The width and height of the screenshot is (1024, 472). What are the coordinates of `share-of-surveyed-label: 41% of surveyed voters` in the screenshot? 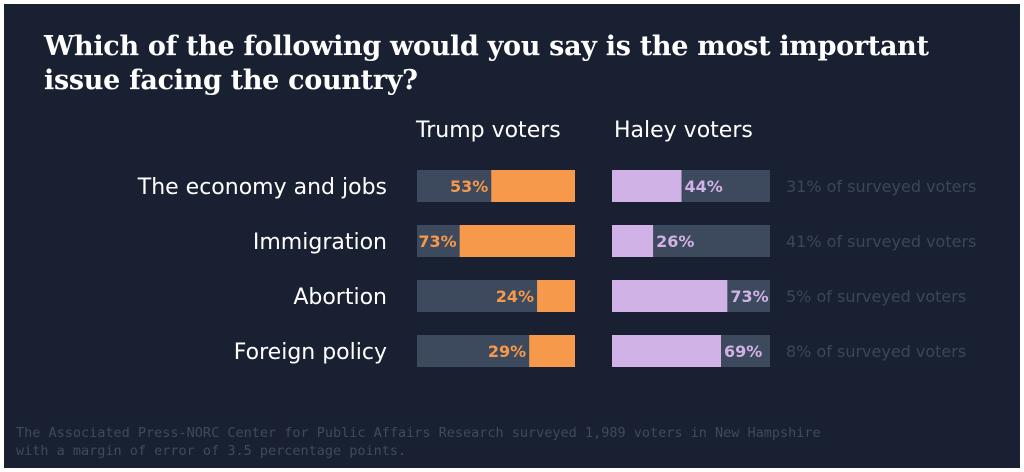 It's located at (881, 241).